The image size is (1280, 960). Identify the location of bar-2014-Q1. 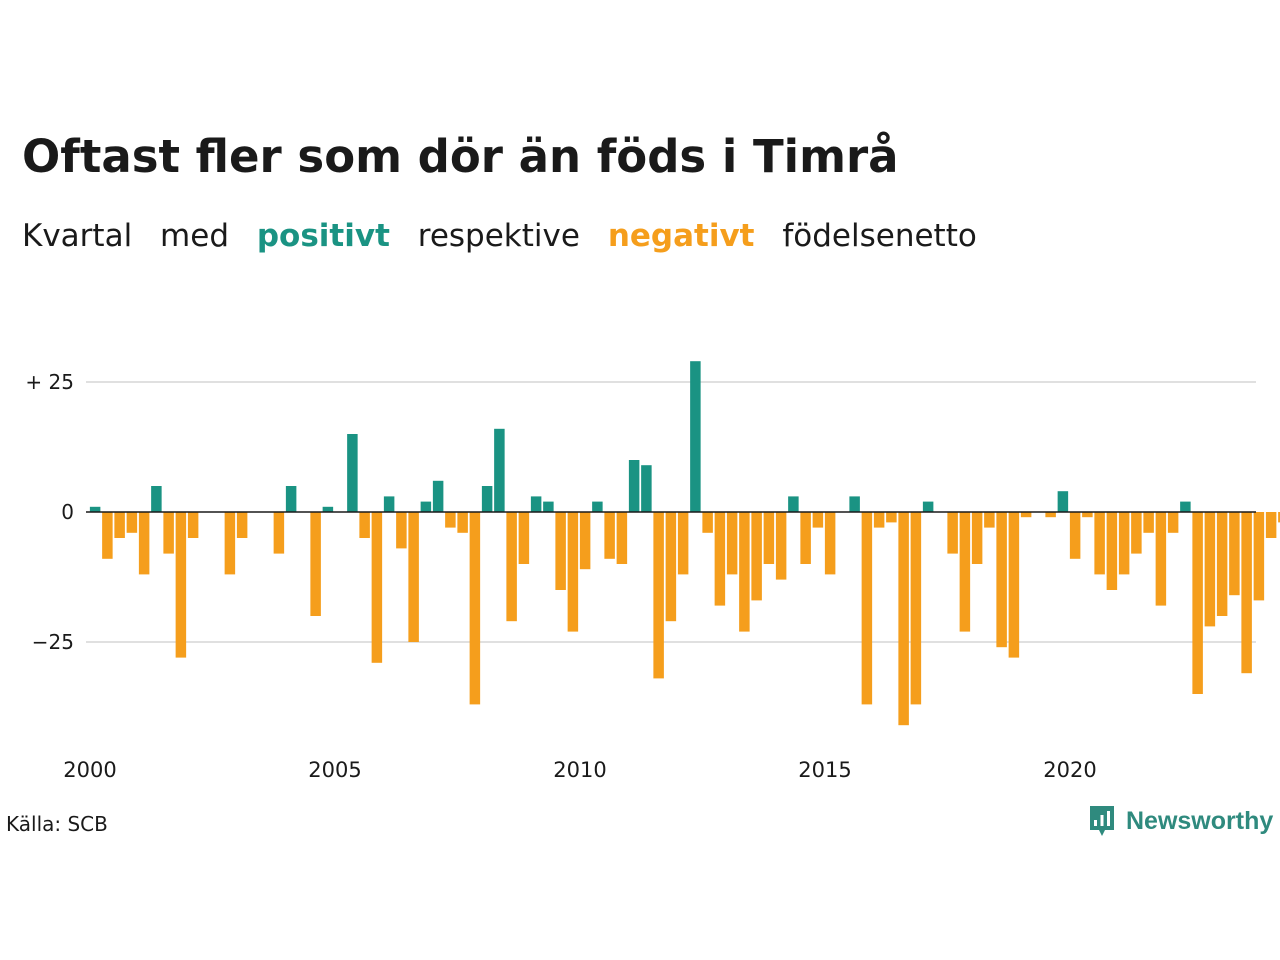
(781, 546).